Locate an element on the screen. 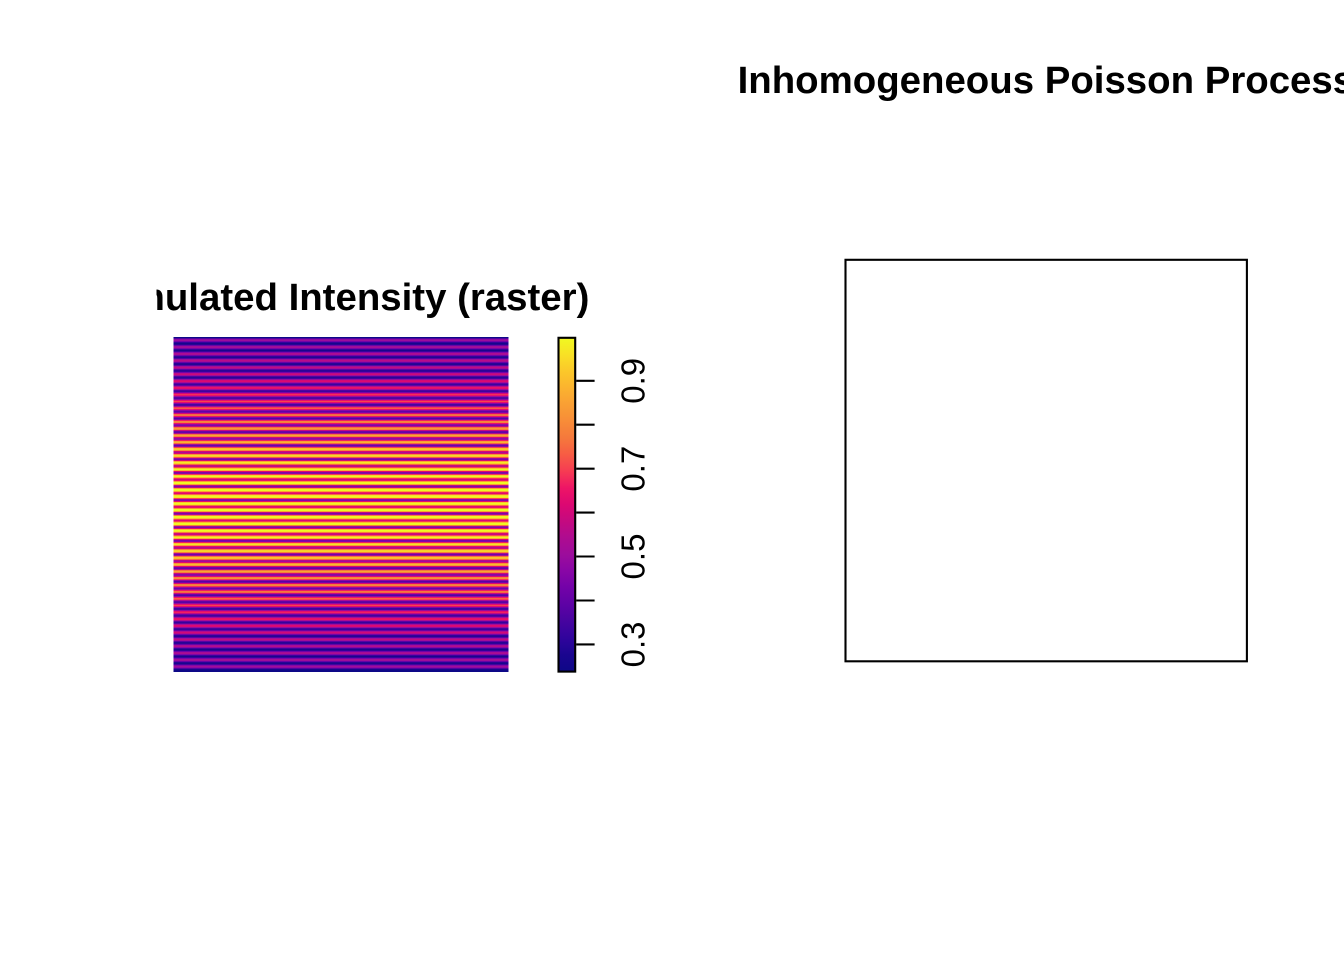 This screenshot has height=960, width=1344. svg-text: Inhomogeneous Poisson Process is located at coordinates (1041, 80).